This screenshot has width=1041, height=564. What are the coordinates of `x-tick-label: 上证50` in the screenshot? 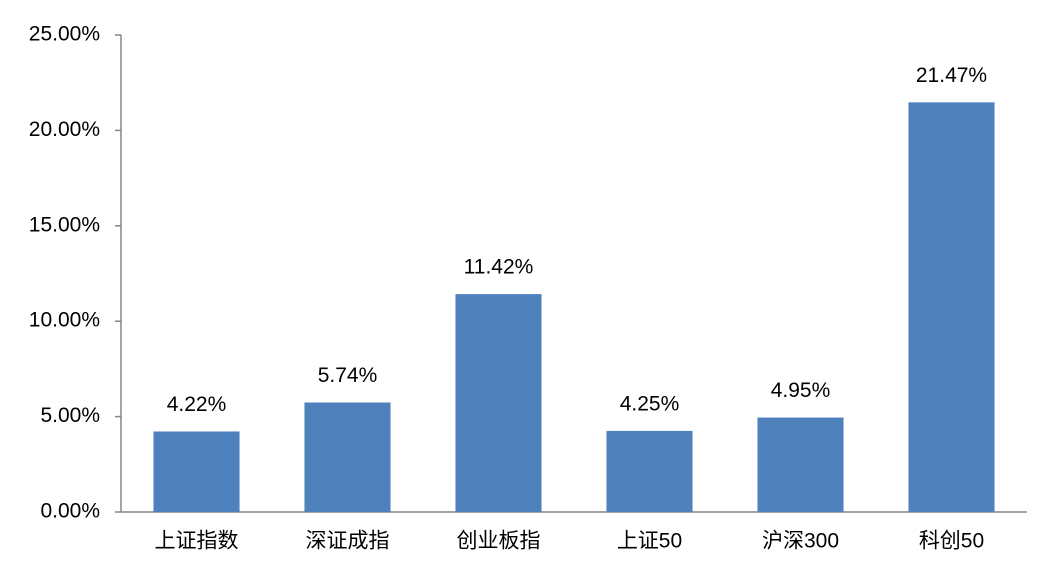 It's located at (649, 541).